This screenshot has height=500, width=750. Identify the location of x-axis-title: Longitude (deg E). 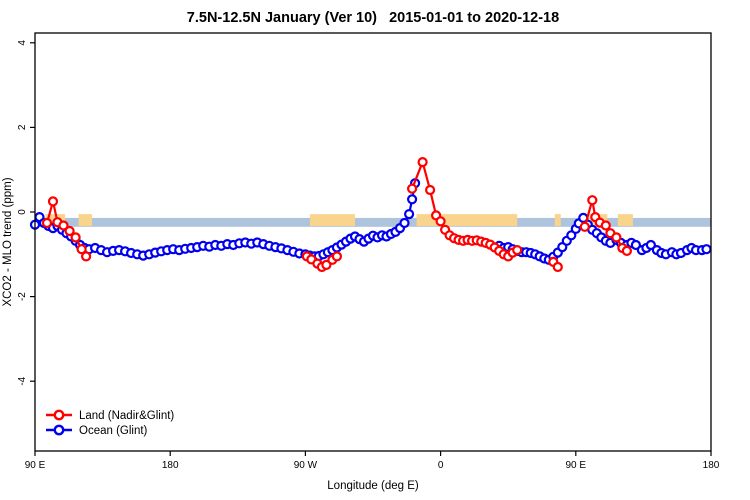
(373, 486).